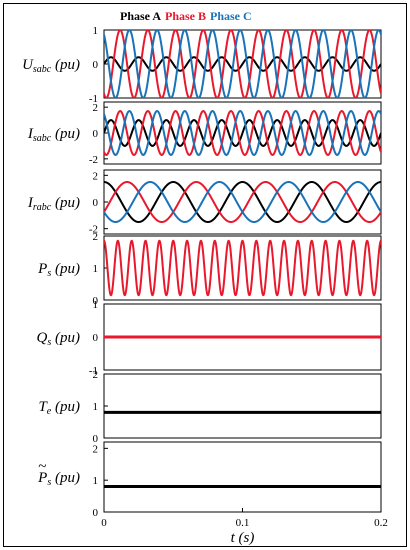 This screenshot has height=550, width=410. I want to click on panel-4: 2 1 0 Ps (pu), so click(209, 269).